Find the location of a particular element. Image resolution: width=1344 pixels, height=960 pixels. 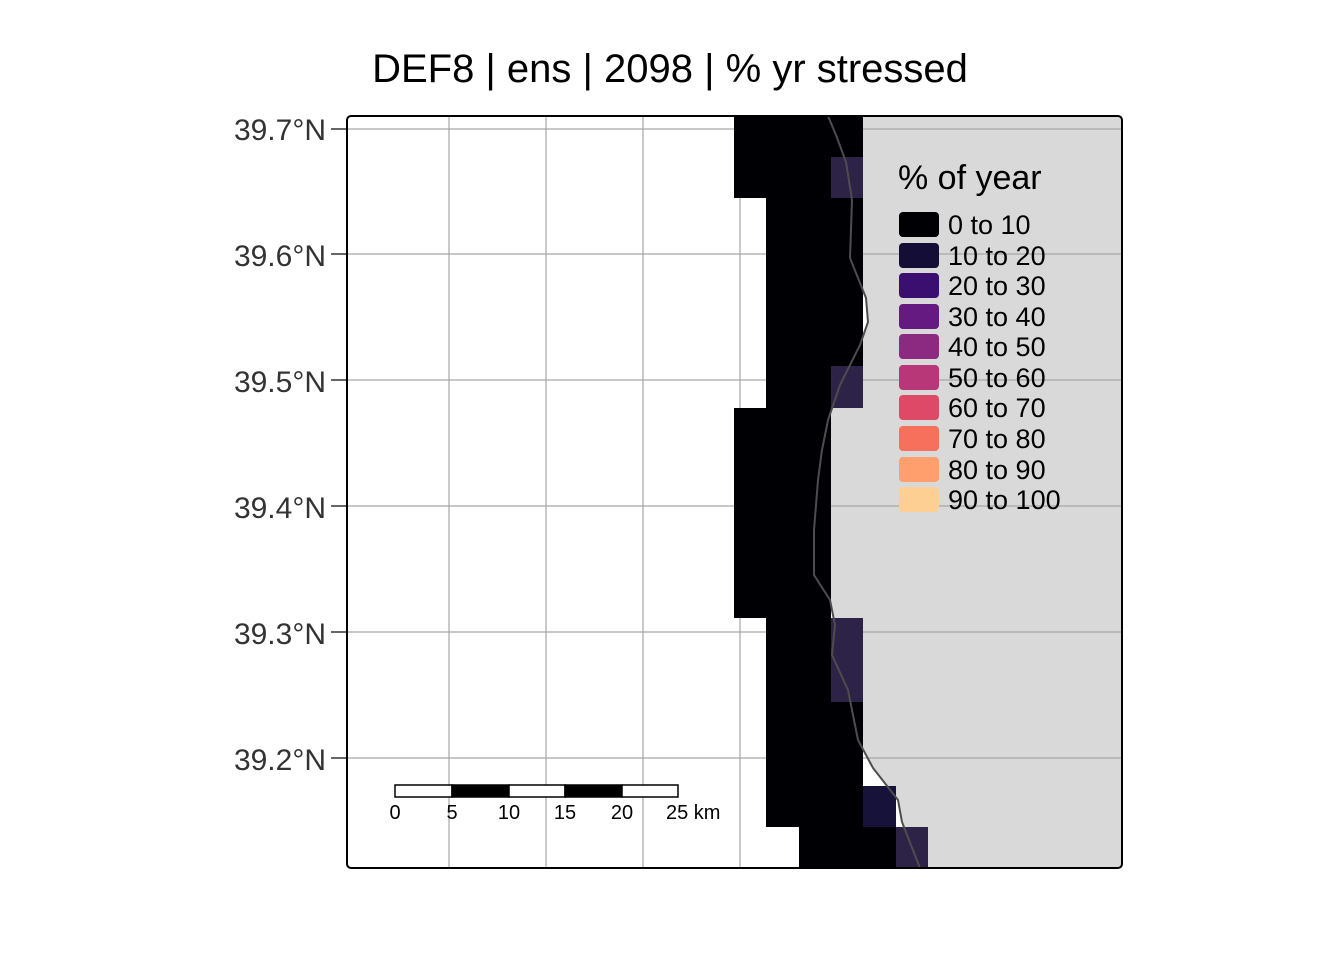

legend-item: 50 to 60 is located at coordinates (972, 378).